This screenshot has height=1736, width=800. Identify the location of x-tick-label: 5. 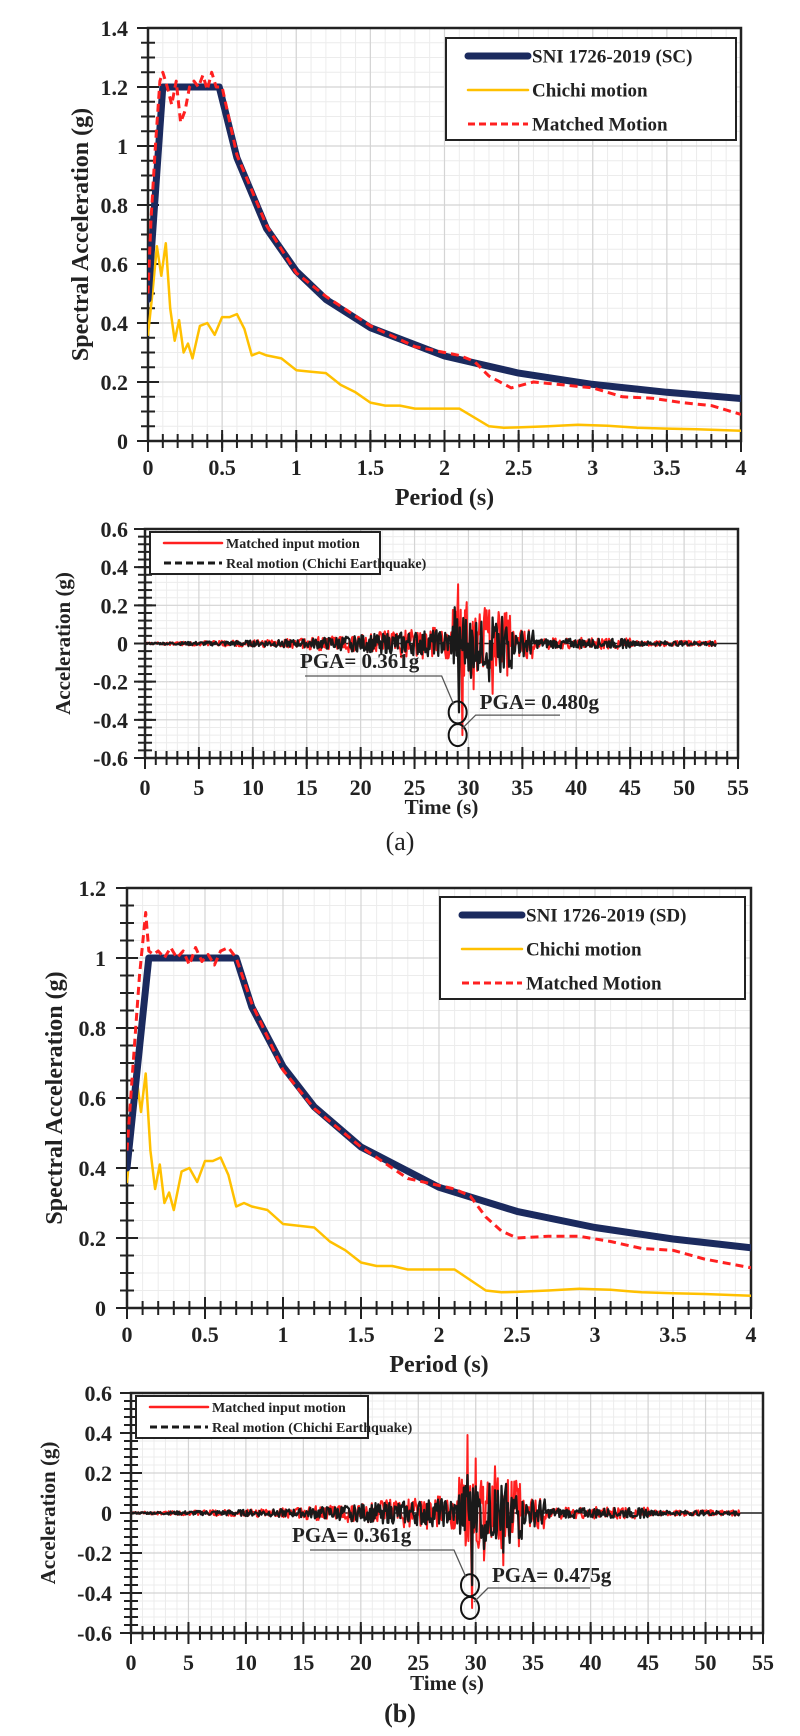
(188, 1662).